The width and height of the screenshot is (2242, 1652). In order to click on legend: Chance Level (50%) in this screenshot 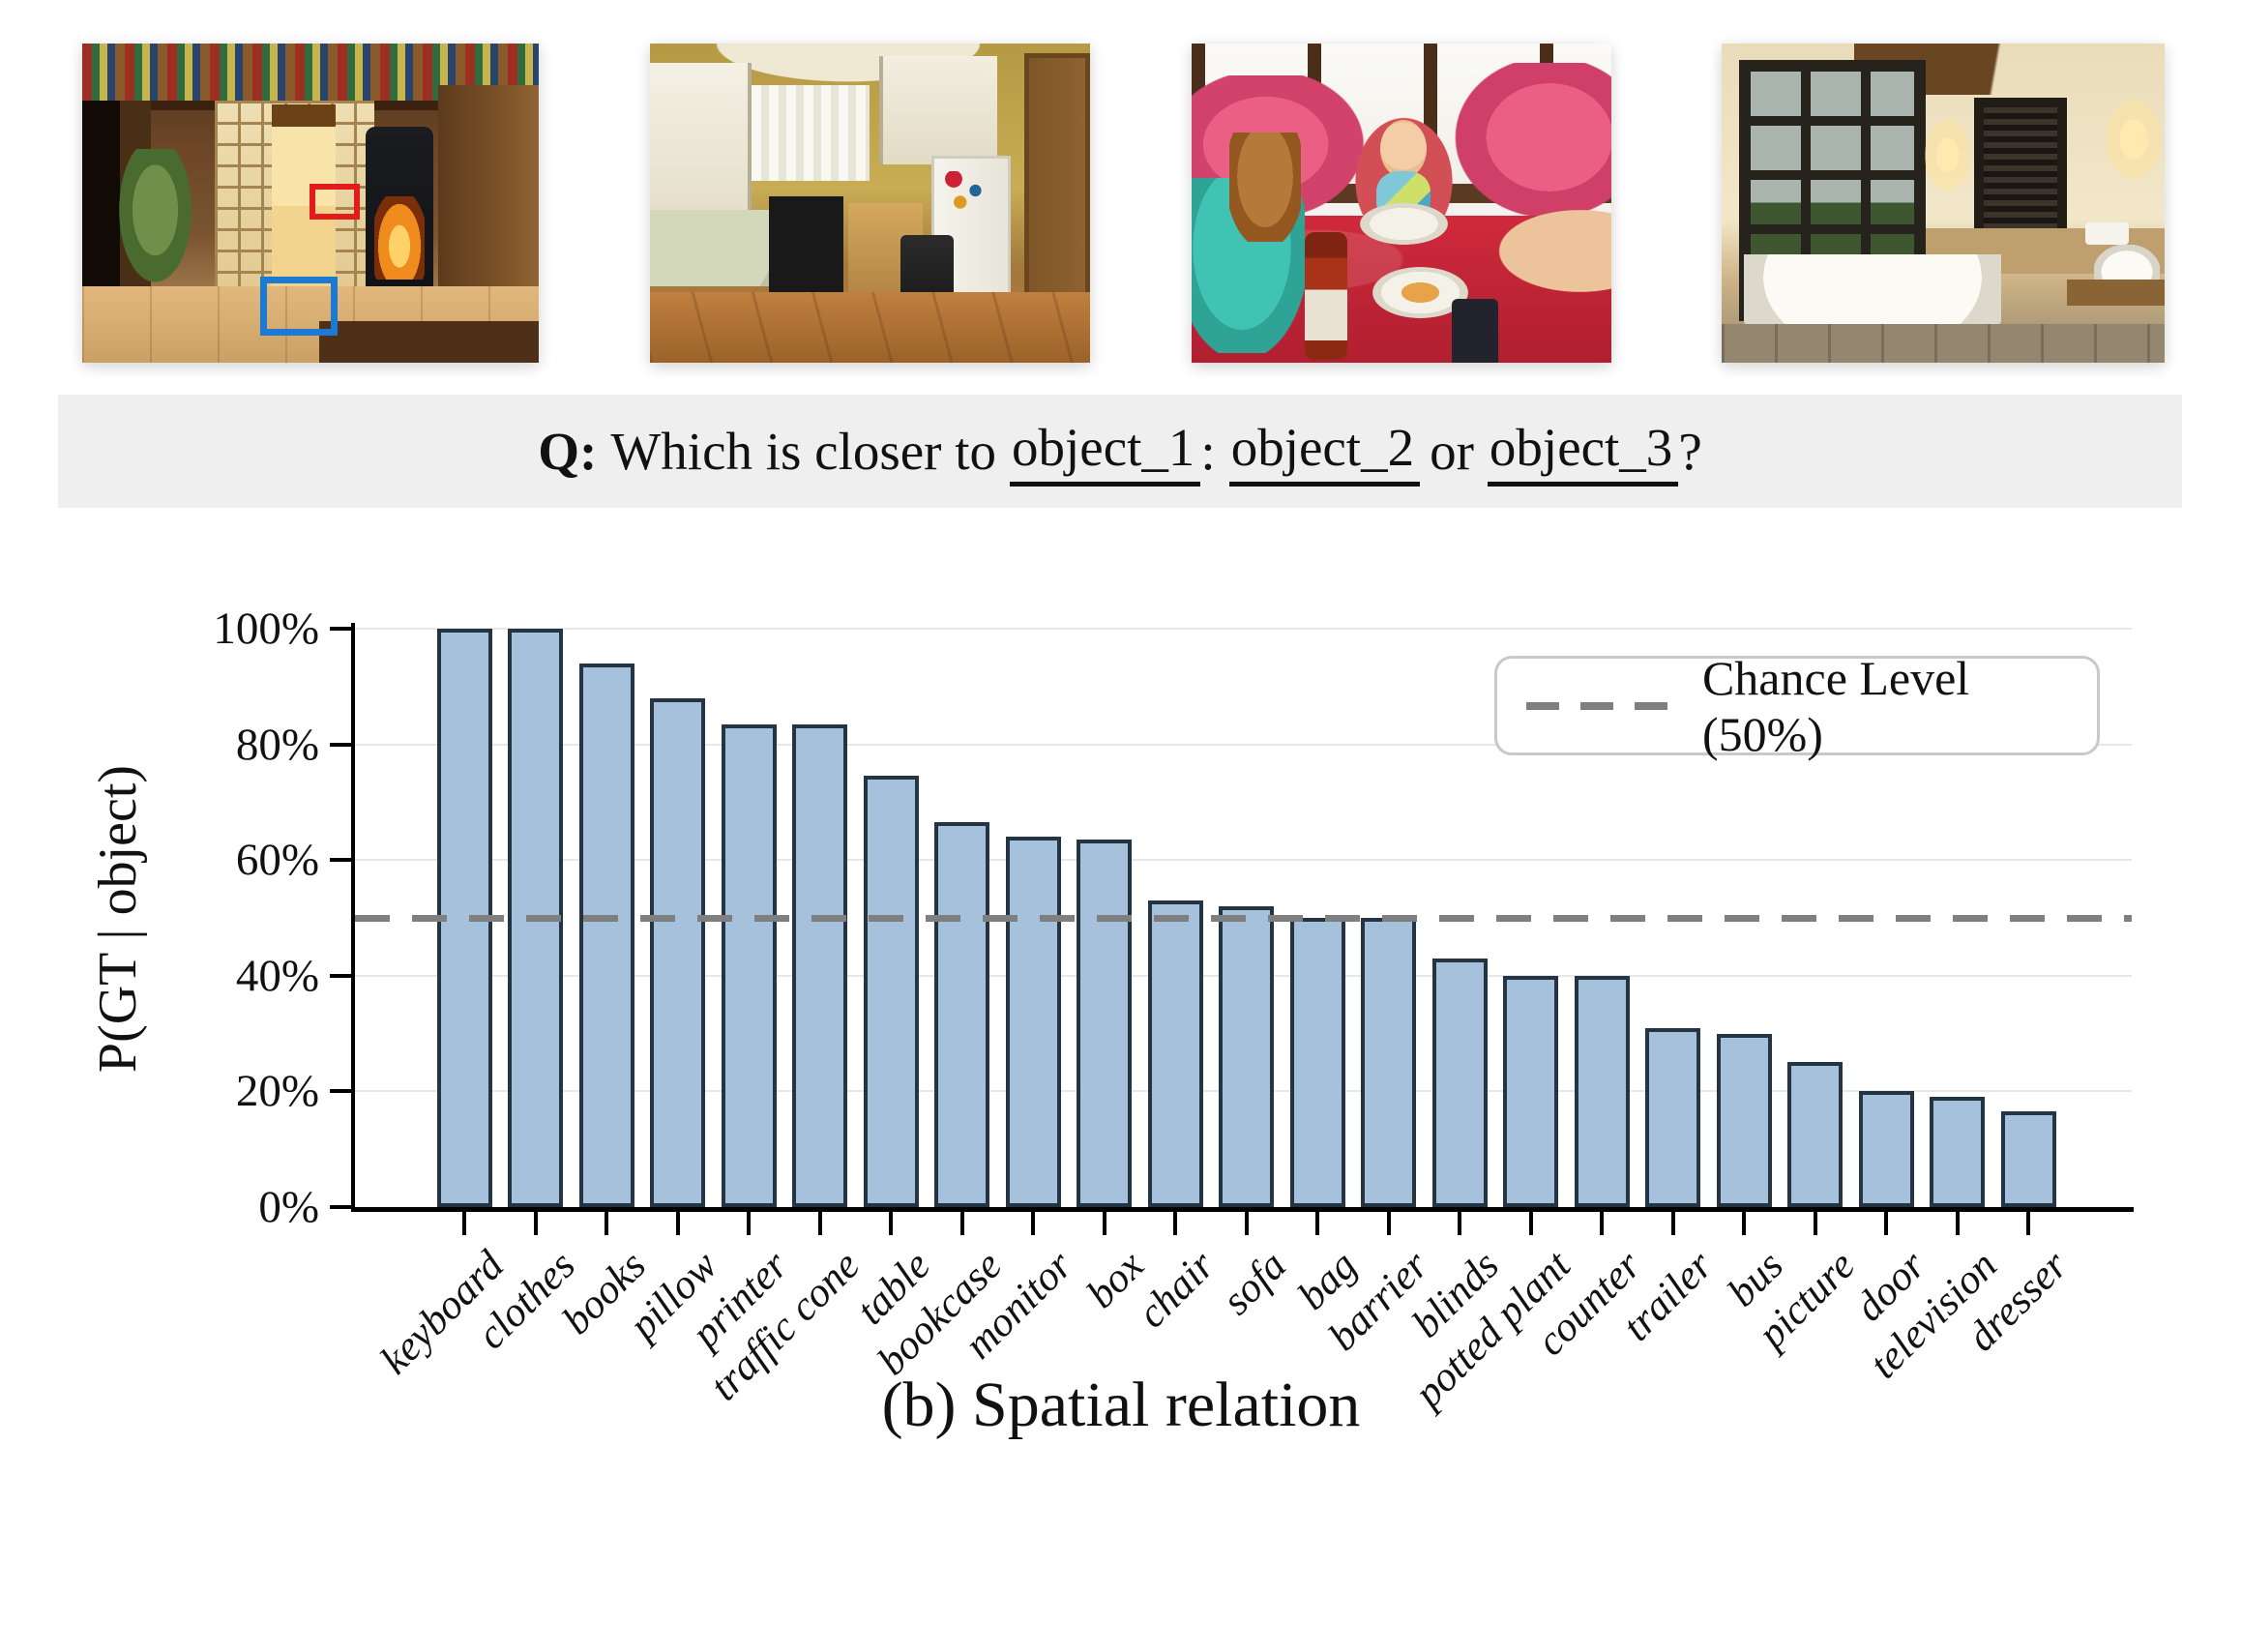, I will do `click(1797, 706)`.